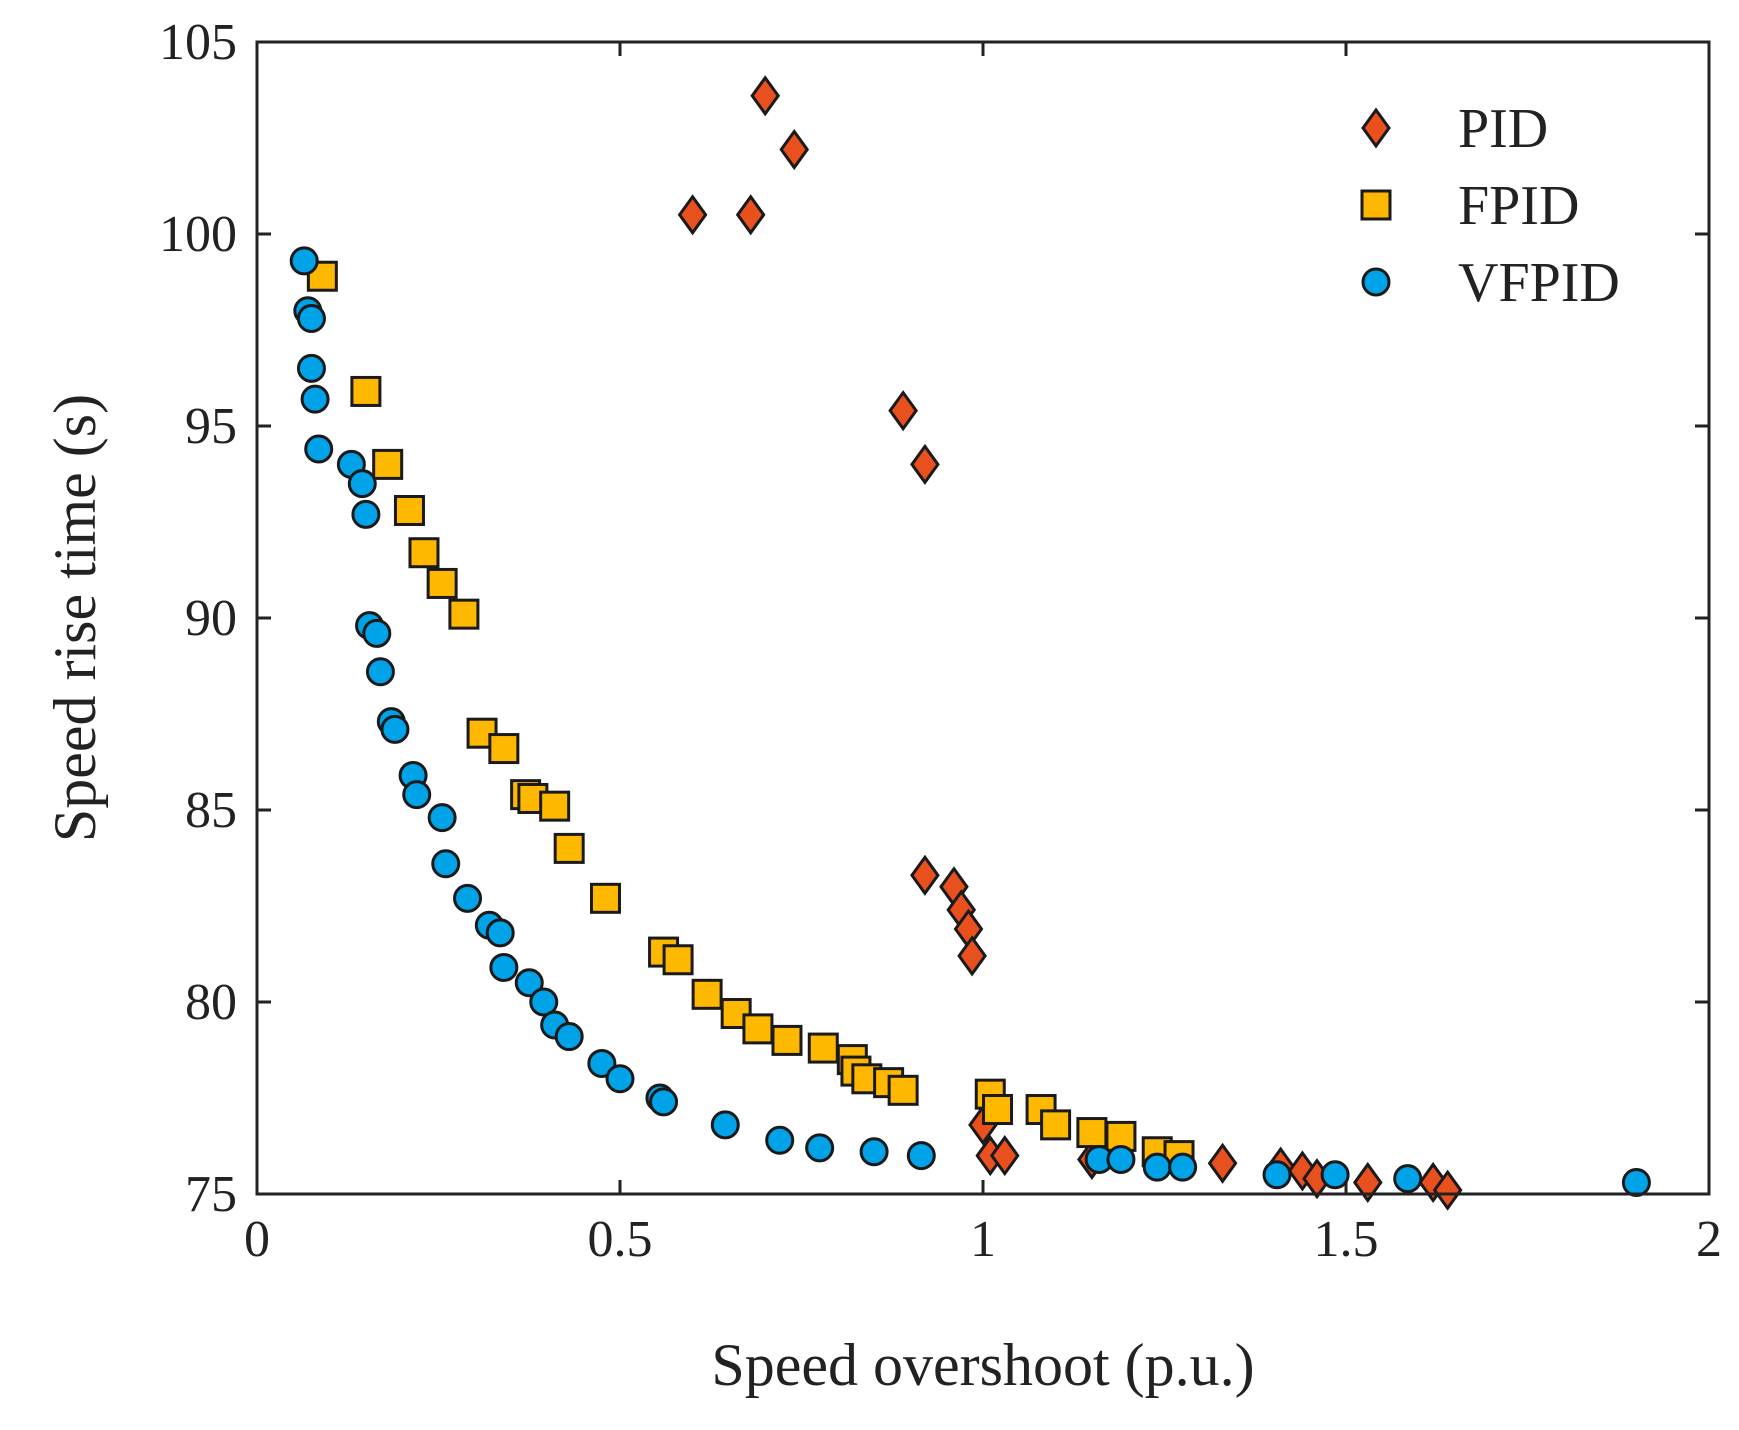 This screenshot has width=1739, height=1430. I want to click on y-tick-label: 75, so click(211, 1194).